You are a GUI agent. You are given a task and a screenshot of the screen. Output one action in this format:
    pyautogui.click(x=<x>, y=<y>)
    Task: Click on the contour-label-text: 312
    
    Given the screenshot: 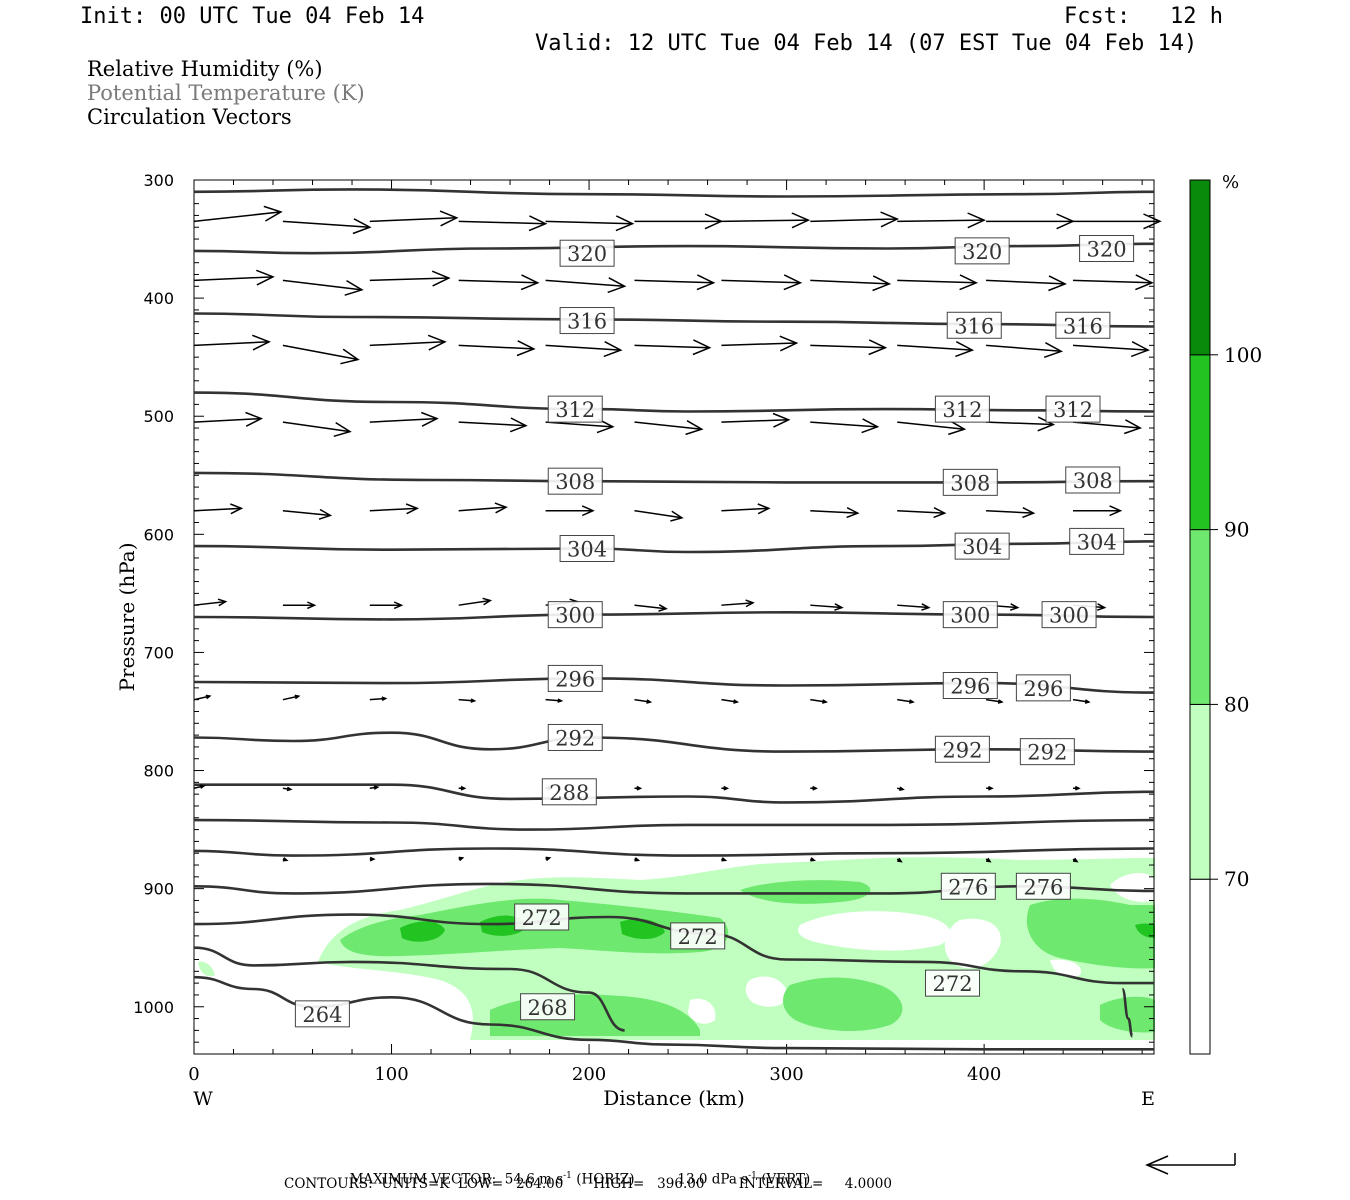 What is the action you would take?
    pyautogui.click(x=575, y=410)
    